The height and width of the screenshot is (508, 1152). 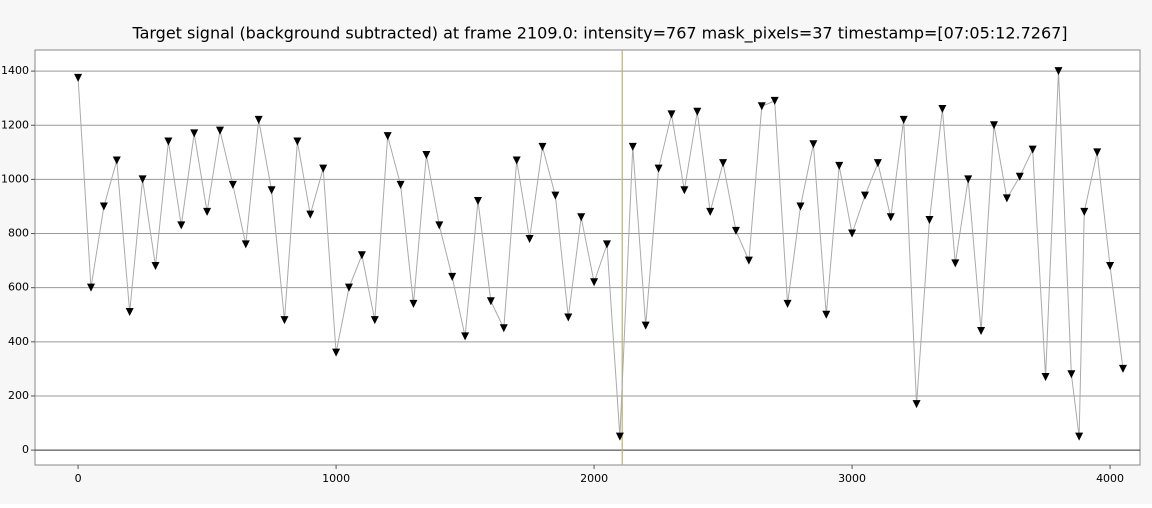 What do you see at coordinates (15, 124) in the screenshot?
I see `y-tick-label: 1200` at bounding box center [15, 124].